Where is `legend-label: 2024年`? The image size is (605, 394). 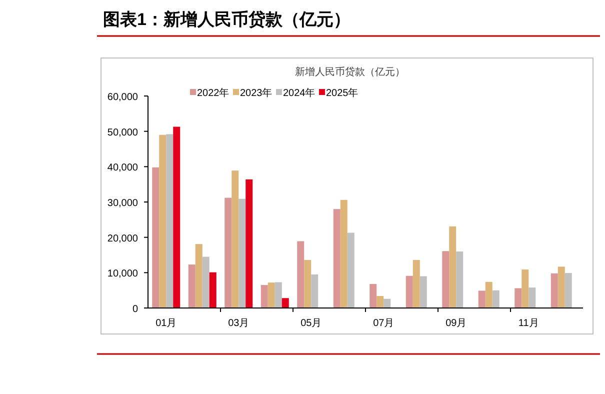 legend-label: 2024年 is located at coordinates (299, 93).